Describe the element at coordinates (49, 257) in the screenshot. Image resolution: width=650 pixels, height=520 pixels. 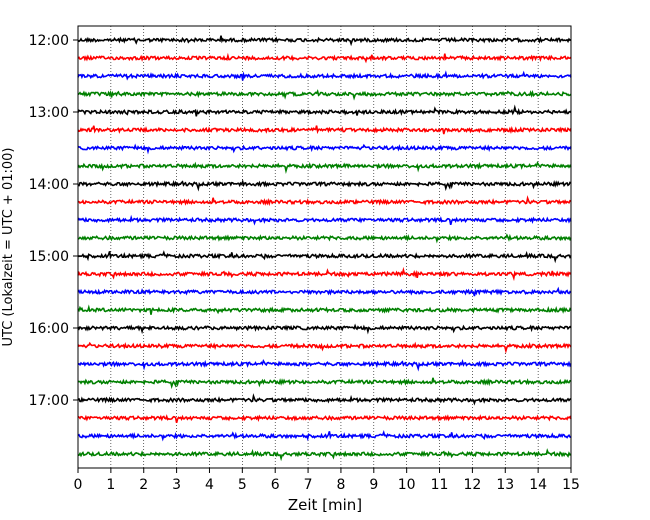
I see `y-tick-label: 15:00` at that location.